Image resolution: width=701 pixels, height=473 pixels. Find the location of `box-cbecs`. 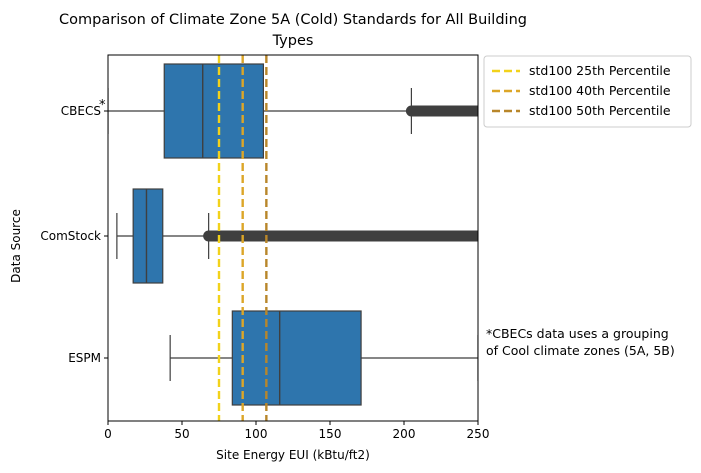

box-cbecs is located at coordinates (214, 111).